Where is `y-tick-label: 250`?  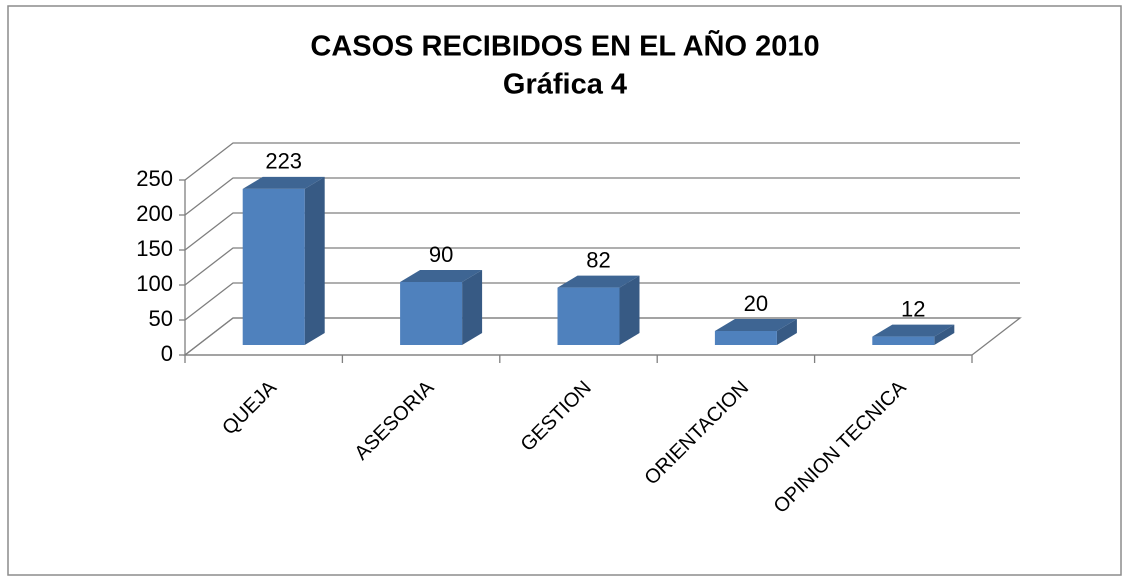 y-tick-label: 250 is located at coordinates (154, 178).